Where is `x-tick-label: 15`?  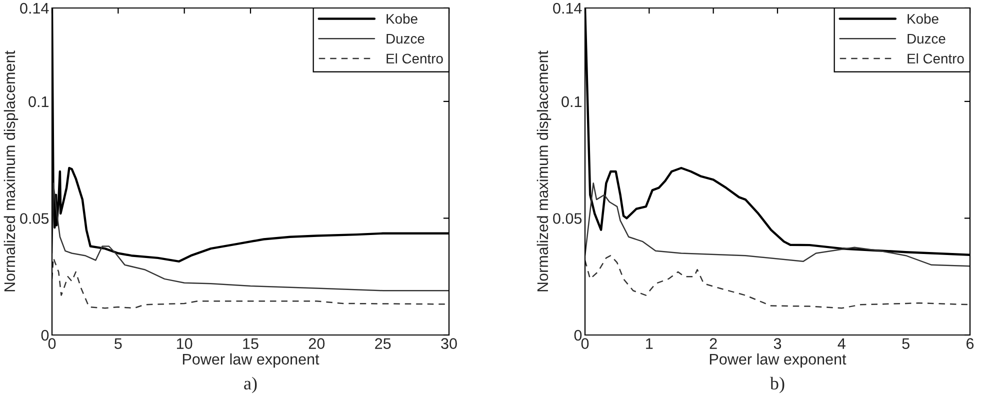 x-tick-label: 15 is located at coordinates (250, 343).